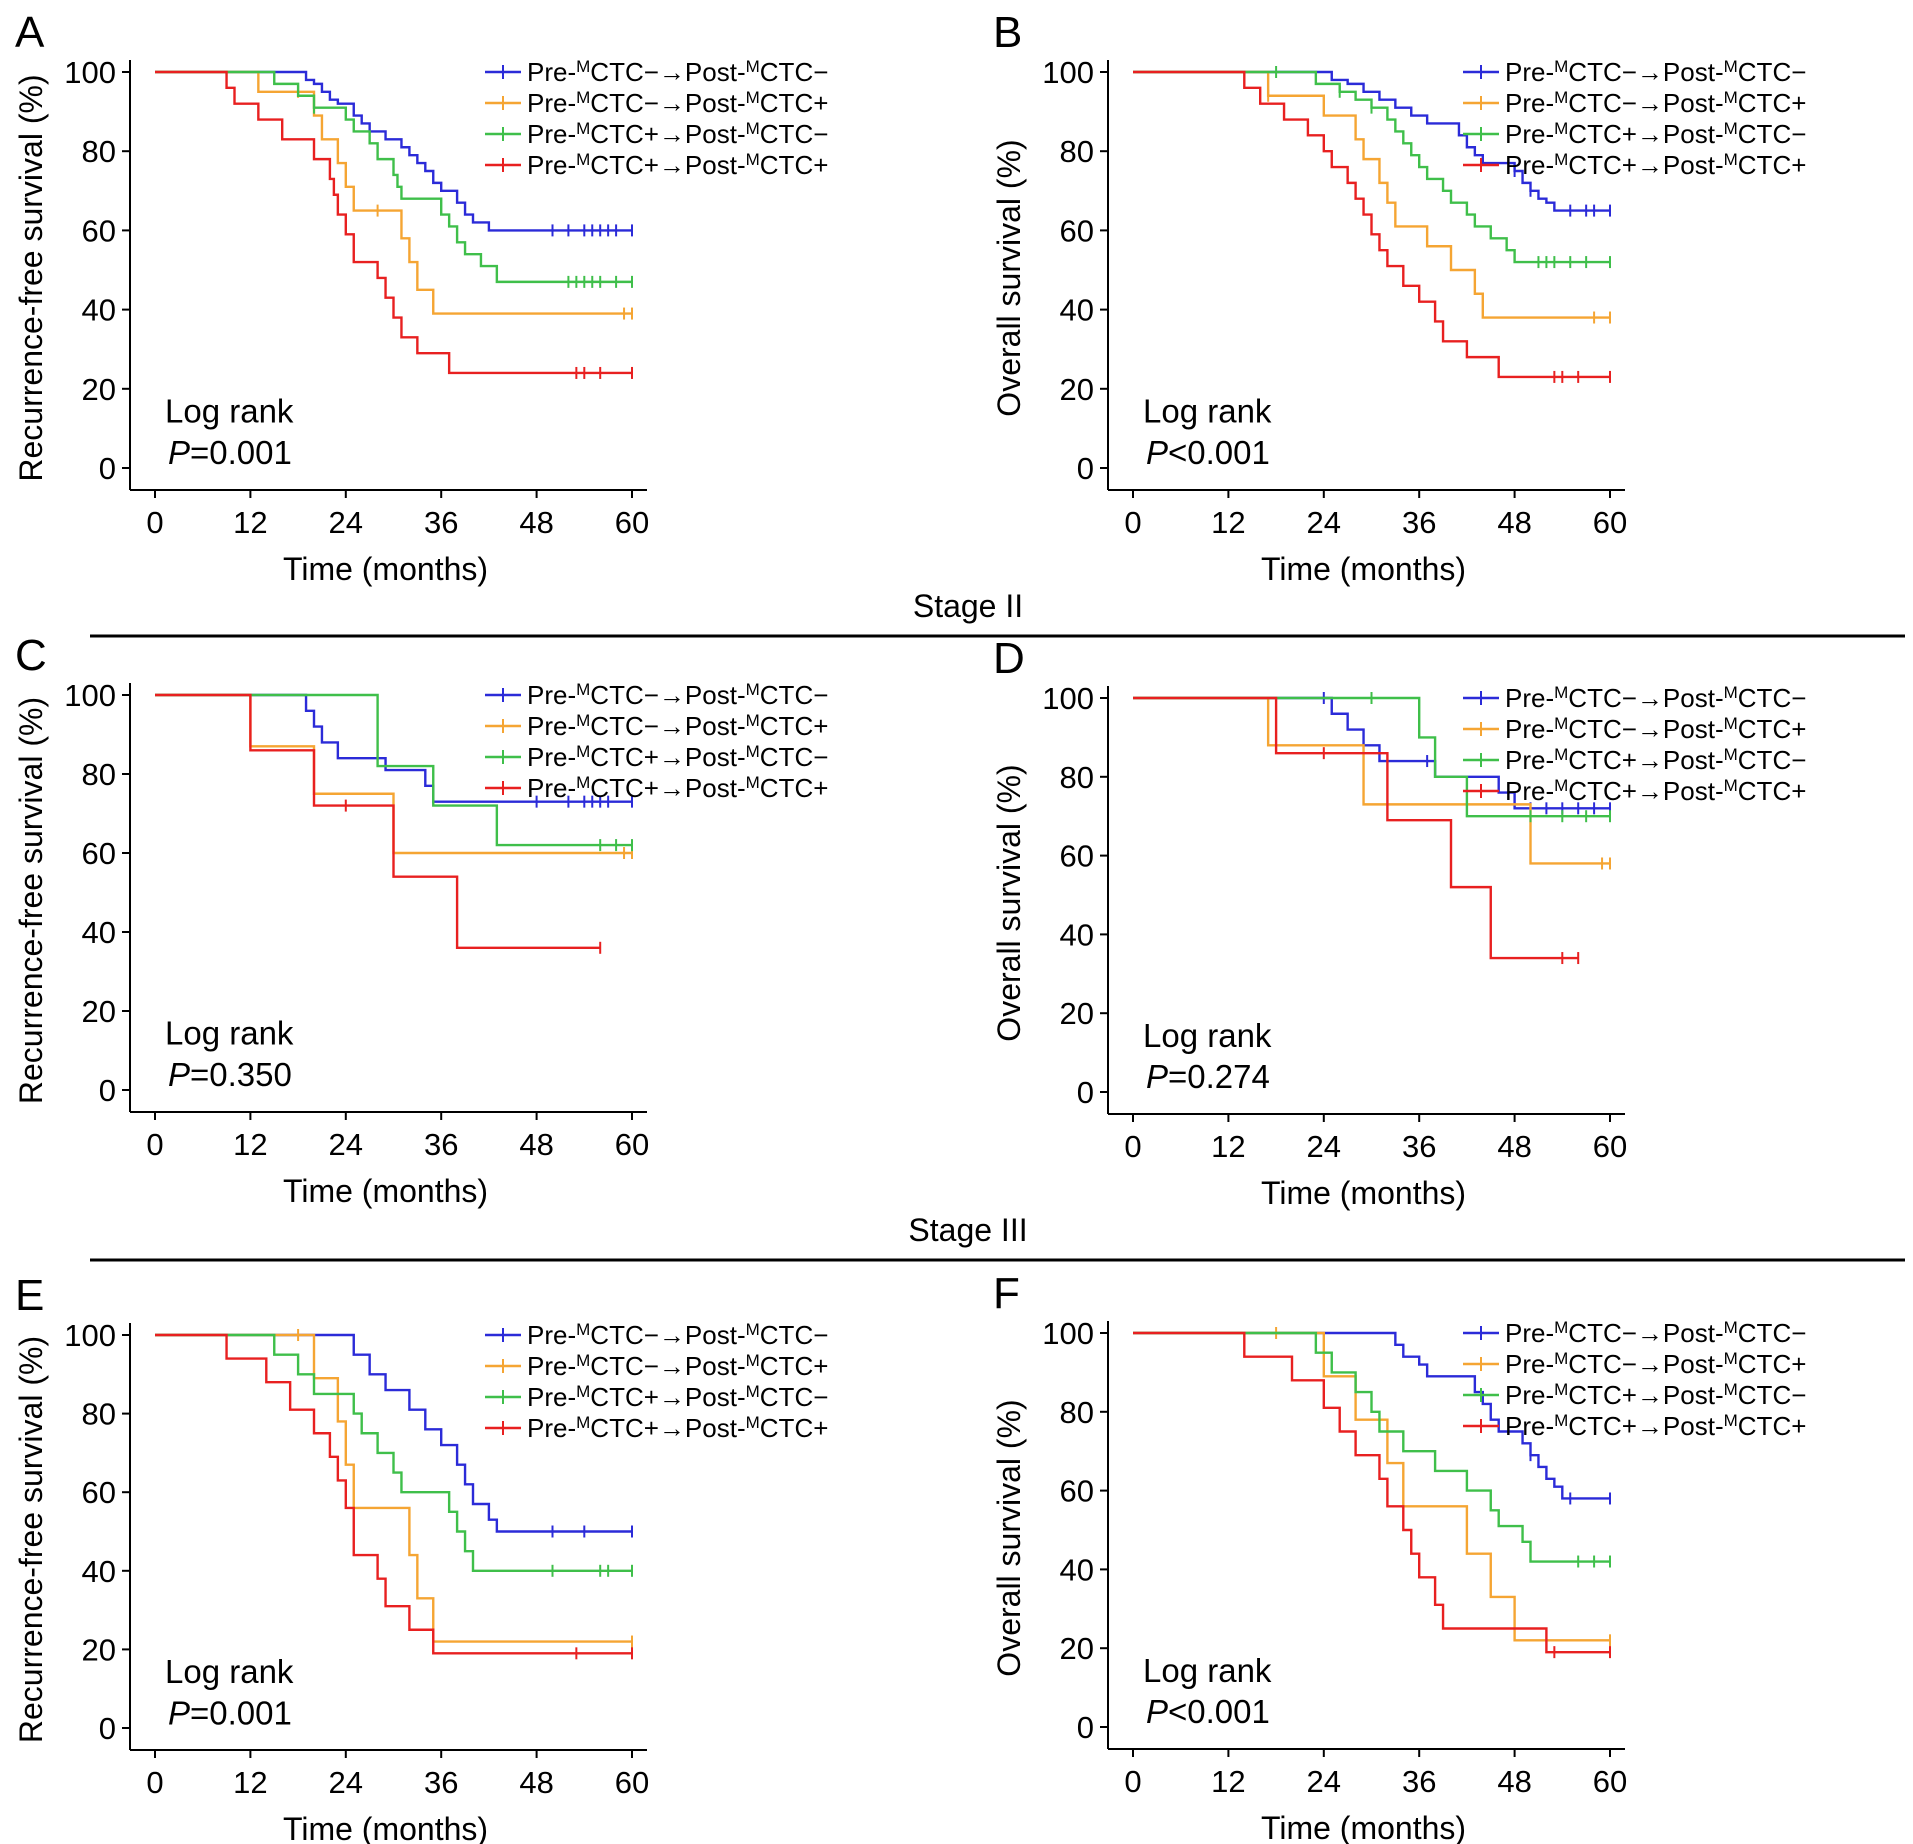 The image size is (1913, 1844). I want to click on panel-f-legend-label-red: Pre-MCTC+→Post-MCTC+, so click(1655, 1426).